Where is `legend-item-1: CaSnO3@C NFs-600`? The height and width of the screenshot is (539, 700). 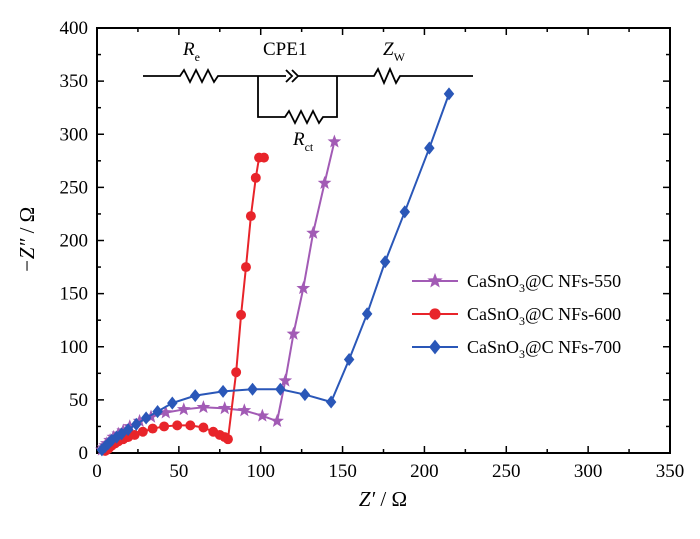 legend-item-1: CaSnO3@C NFs-600 is located at coordinates (516, 316).